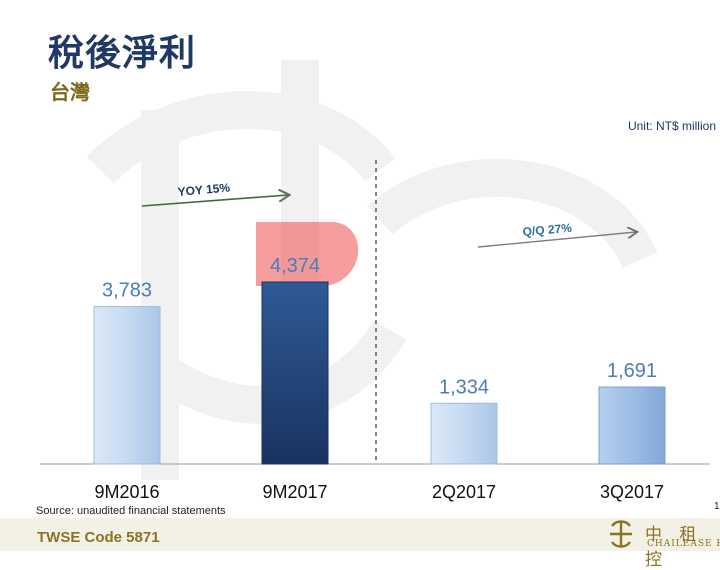  What do you see at coordinates (127, 291) in the screenshot?
I see `value-label-9m2016: 3,783` at bounding box center [127, 291].